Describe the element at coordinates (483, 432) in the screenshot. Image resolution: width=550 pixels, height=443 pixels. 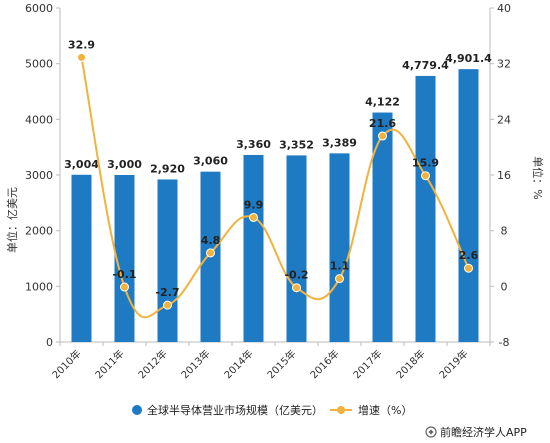
I see `source-text: 前瞻经济学人APP` at that location.